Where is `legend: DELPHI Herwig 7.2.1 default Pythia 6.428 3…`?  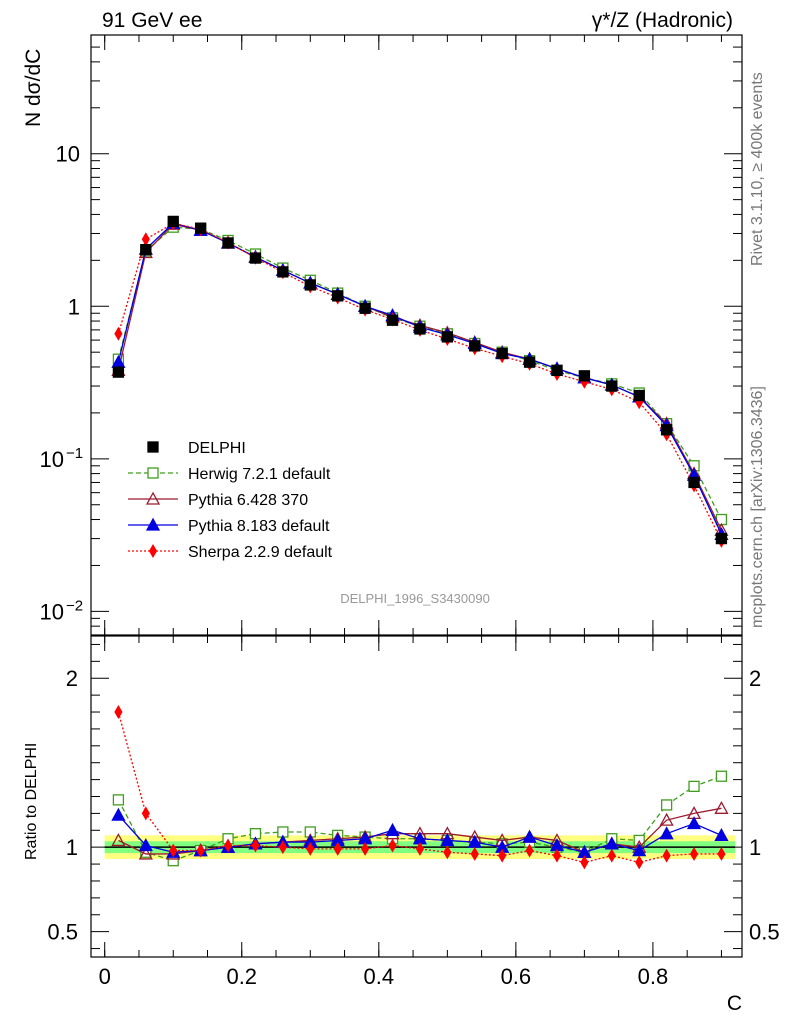
legend: DELPHI Herwig 7.2.1 default Pythia 6.428 3… is located at coordinates (230, 500).